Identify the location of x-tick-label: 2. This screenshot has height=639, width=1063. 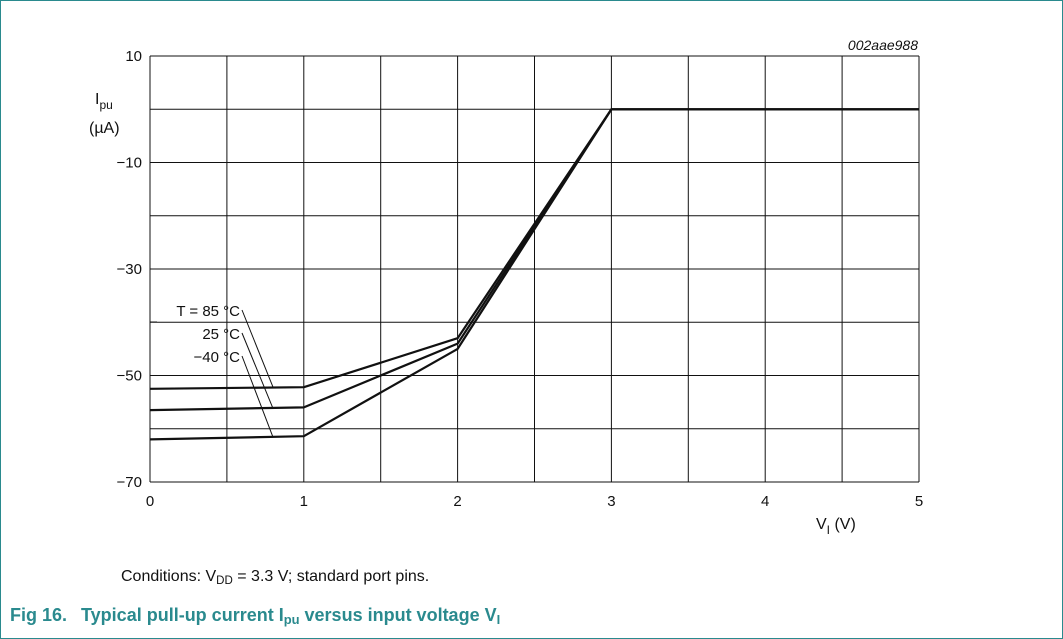
(457, 501).